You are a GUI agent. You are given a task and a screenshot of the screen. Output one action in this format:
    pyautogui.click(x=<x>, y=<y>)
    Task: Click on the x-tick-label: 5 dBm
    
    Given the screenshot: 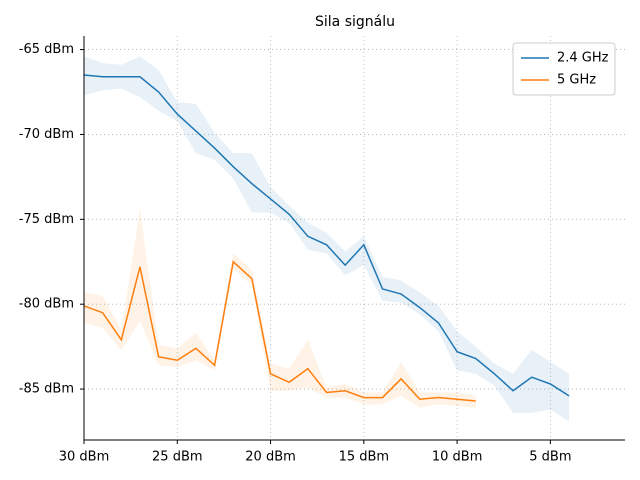 What is the action you would take?
    pyautogui.click(x=550, y=457)
    